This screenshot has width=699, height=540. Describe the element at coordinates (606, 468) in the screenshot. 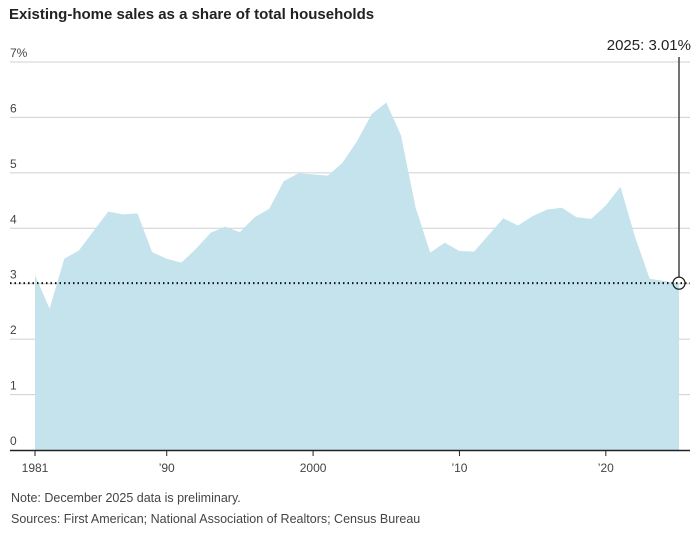

I see `x-tick-label: ’20` at that location.